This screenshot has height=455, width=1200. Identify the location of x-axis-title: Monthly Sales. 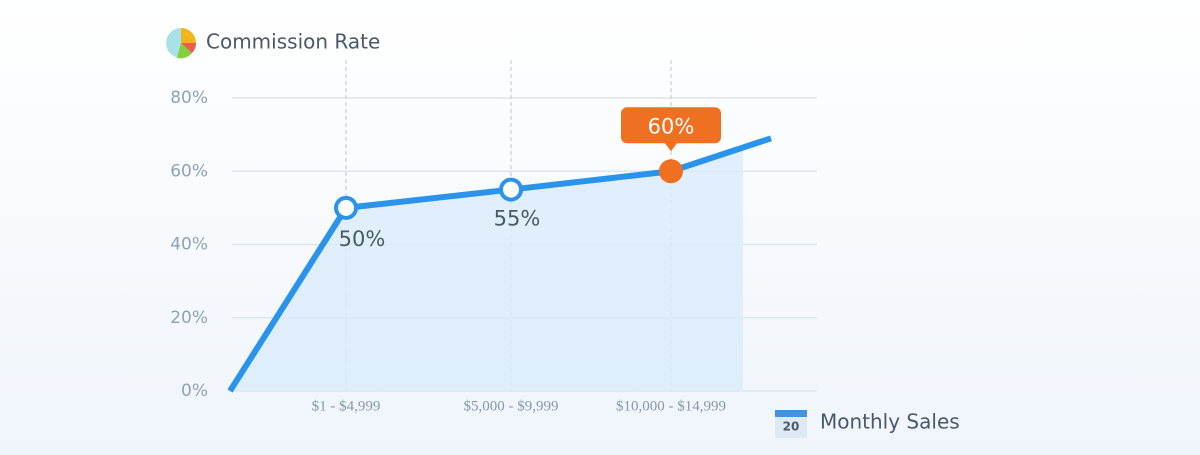
(890, 422).